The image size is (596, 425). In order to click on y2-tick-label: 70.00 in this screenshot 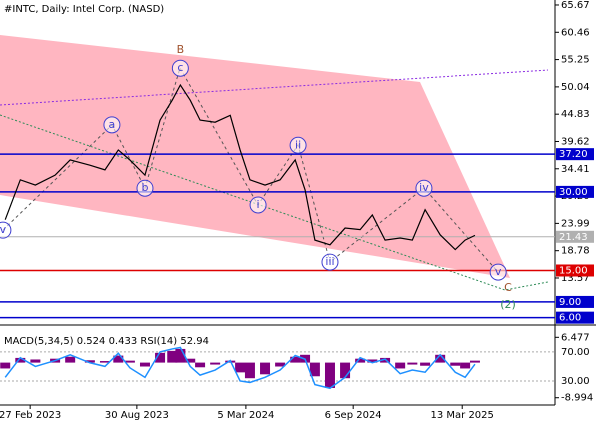, I will do `click(575, 352)`.